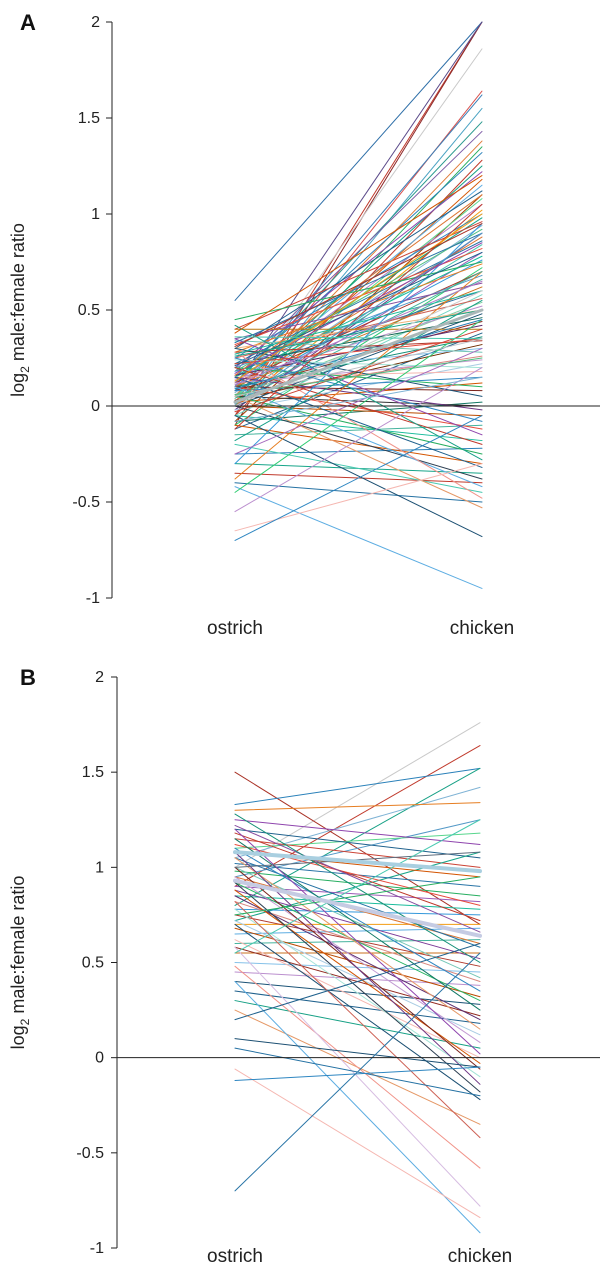 Image resolution: width=600 pixels, height=1272 pixels. Describe the element at coordinates (28, 22) in the screenshot. I see `panel-label: A` at that location.